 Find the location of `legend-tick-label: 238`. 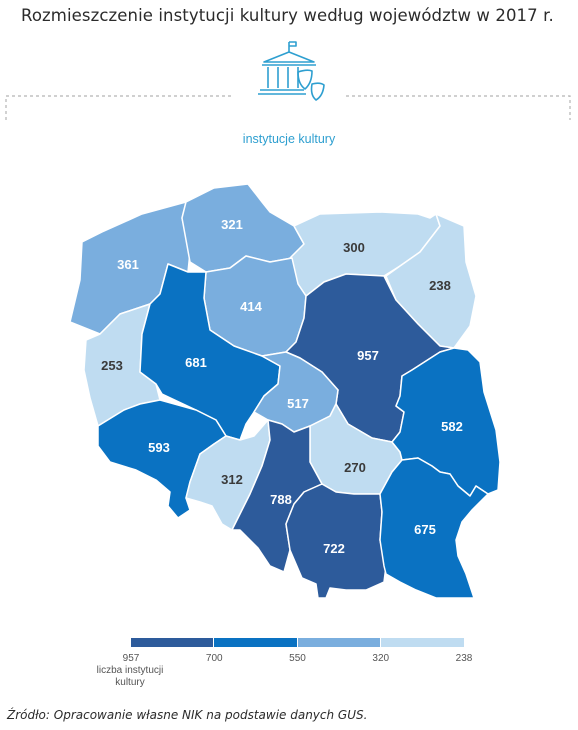

legend-tick-label: 238 is located at coordinates (464, 658).